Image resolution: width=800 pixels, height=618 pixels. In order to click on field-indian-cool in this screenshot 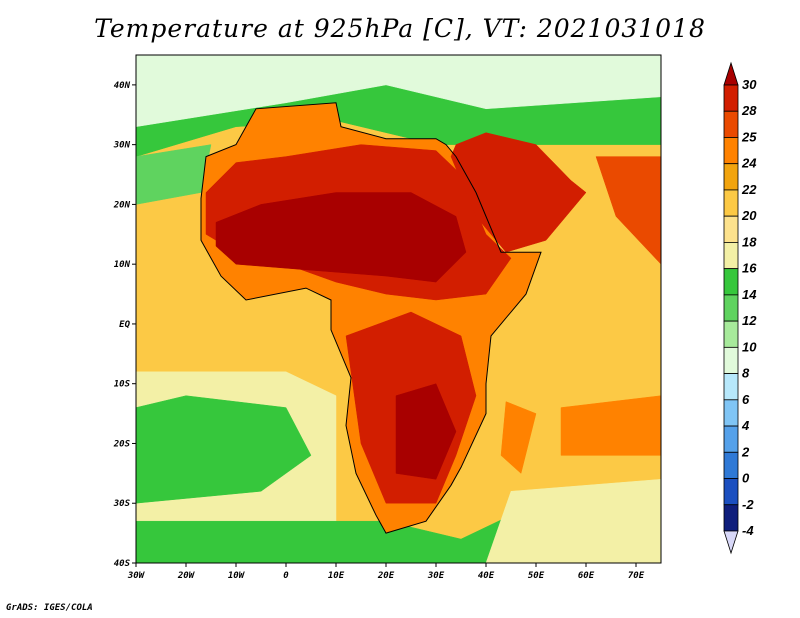, I will do `click(573, 521)`.